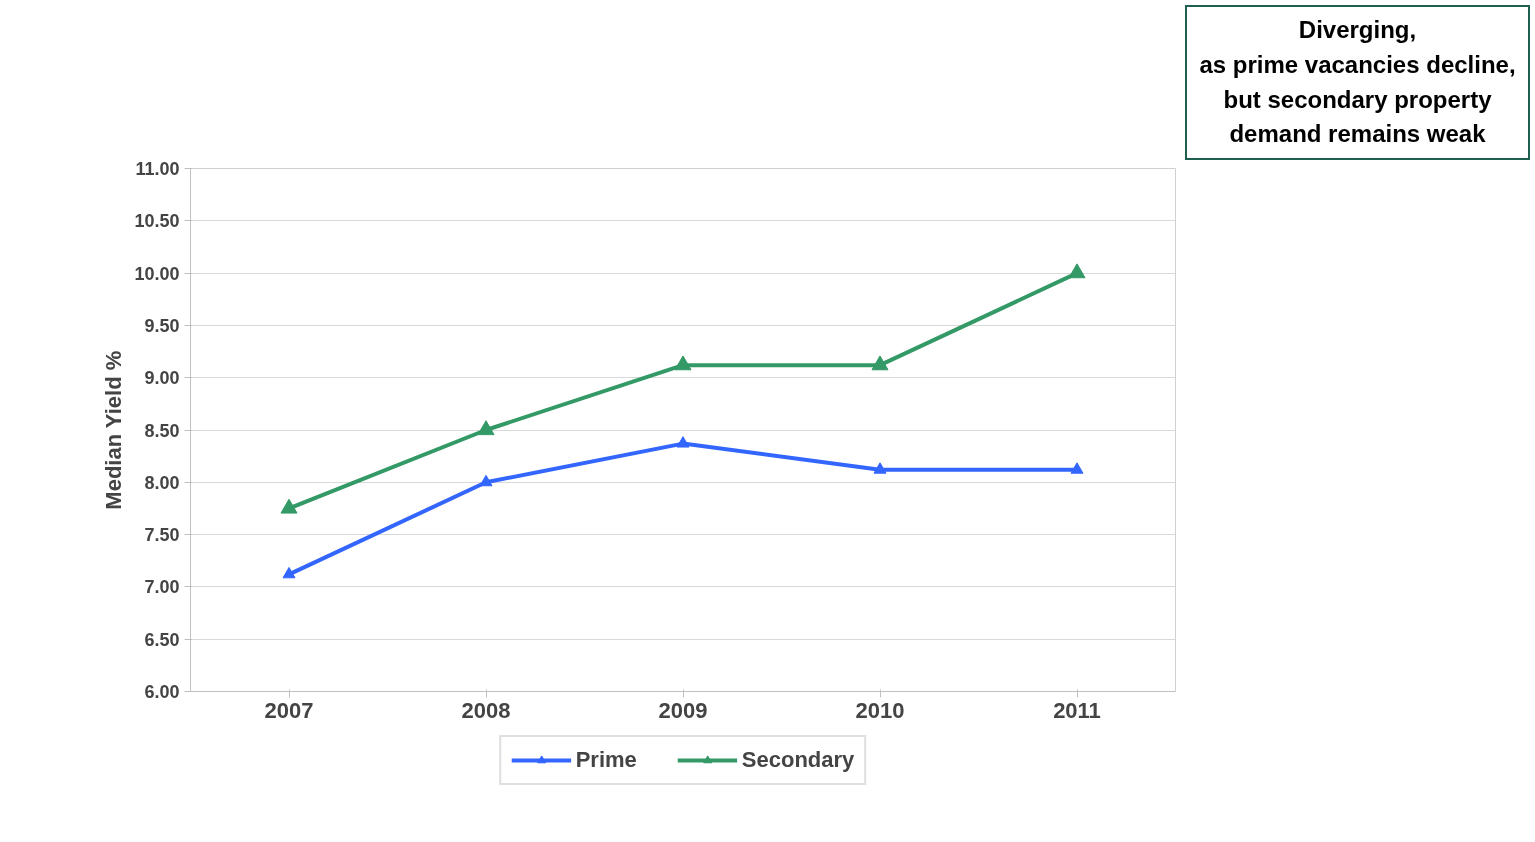  I want to click on y-tick-label: 7.50, so click(162, 535).